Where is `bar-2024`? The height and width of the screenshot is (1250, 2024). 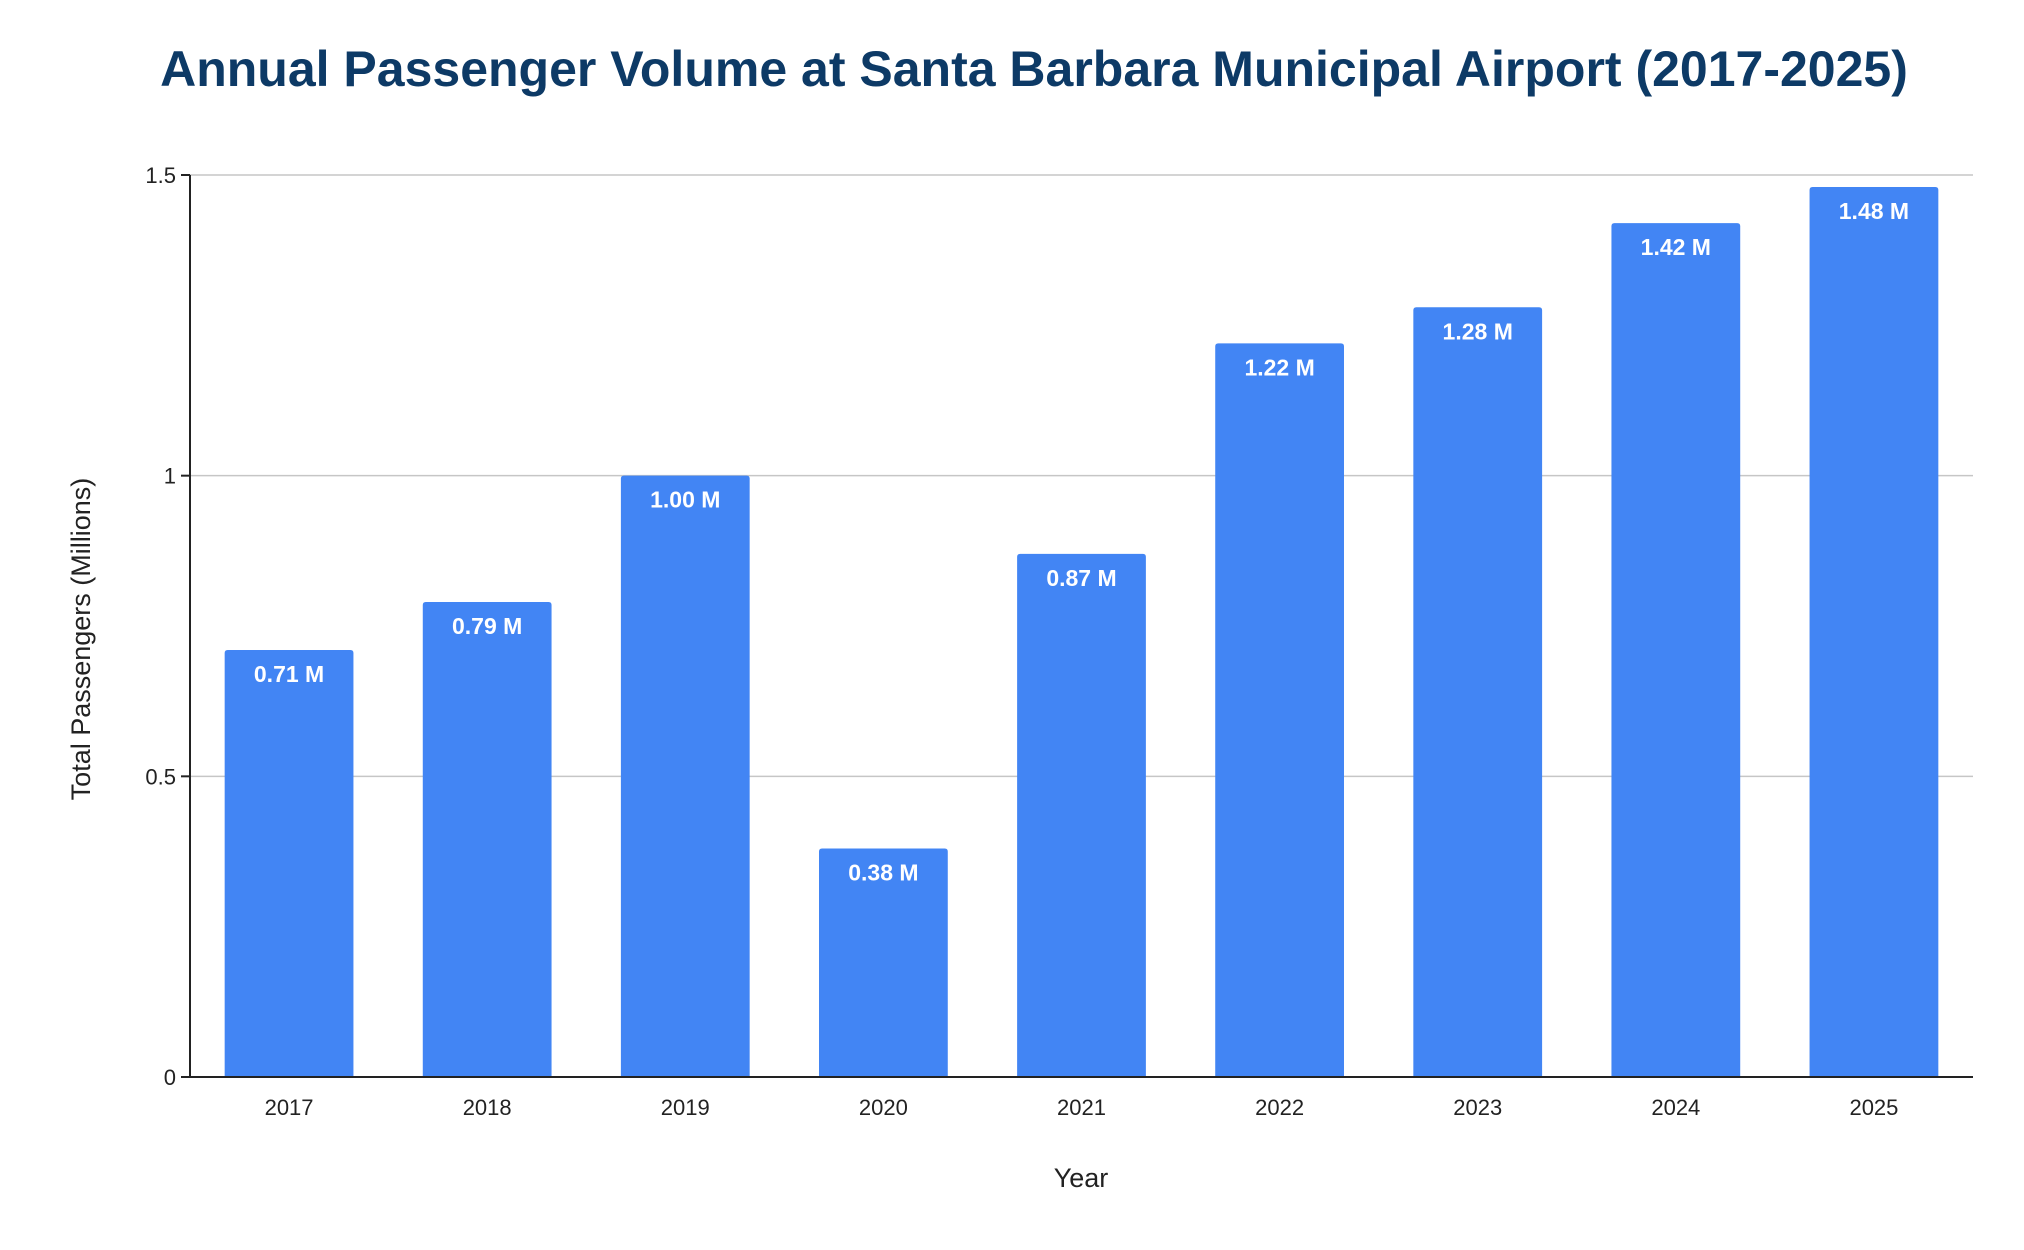 bar-2024 is located at coordinates (1676, 650).